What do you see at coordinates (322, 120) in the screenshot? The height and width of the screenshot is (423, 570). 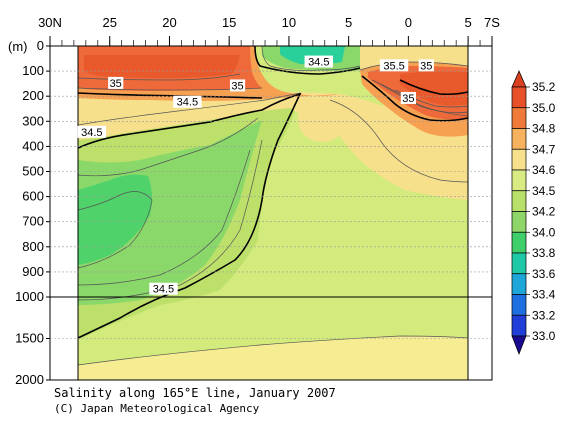 I see `fill-lens-5n` at bounding box center [322, 120].